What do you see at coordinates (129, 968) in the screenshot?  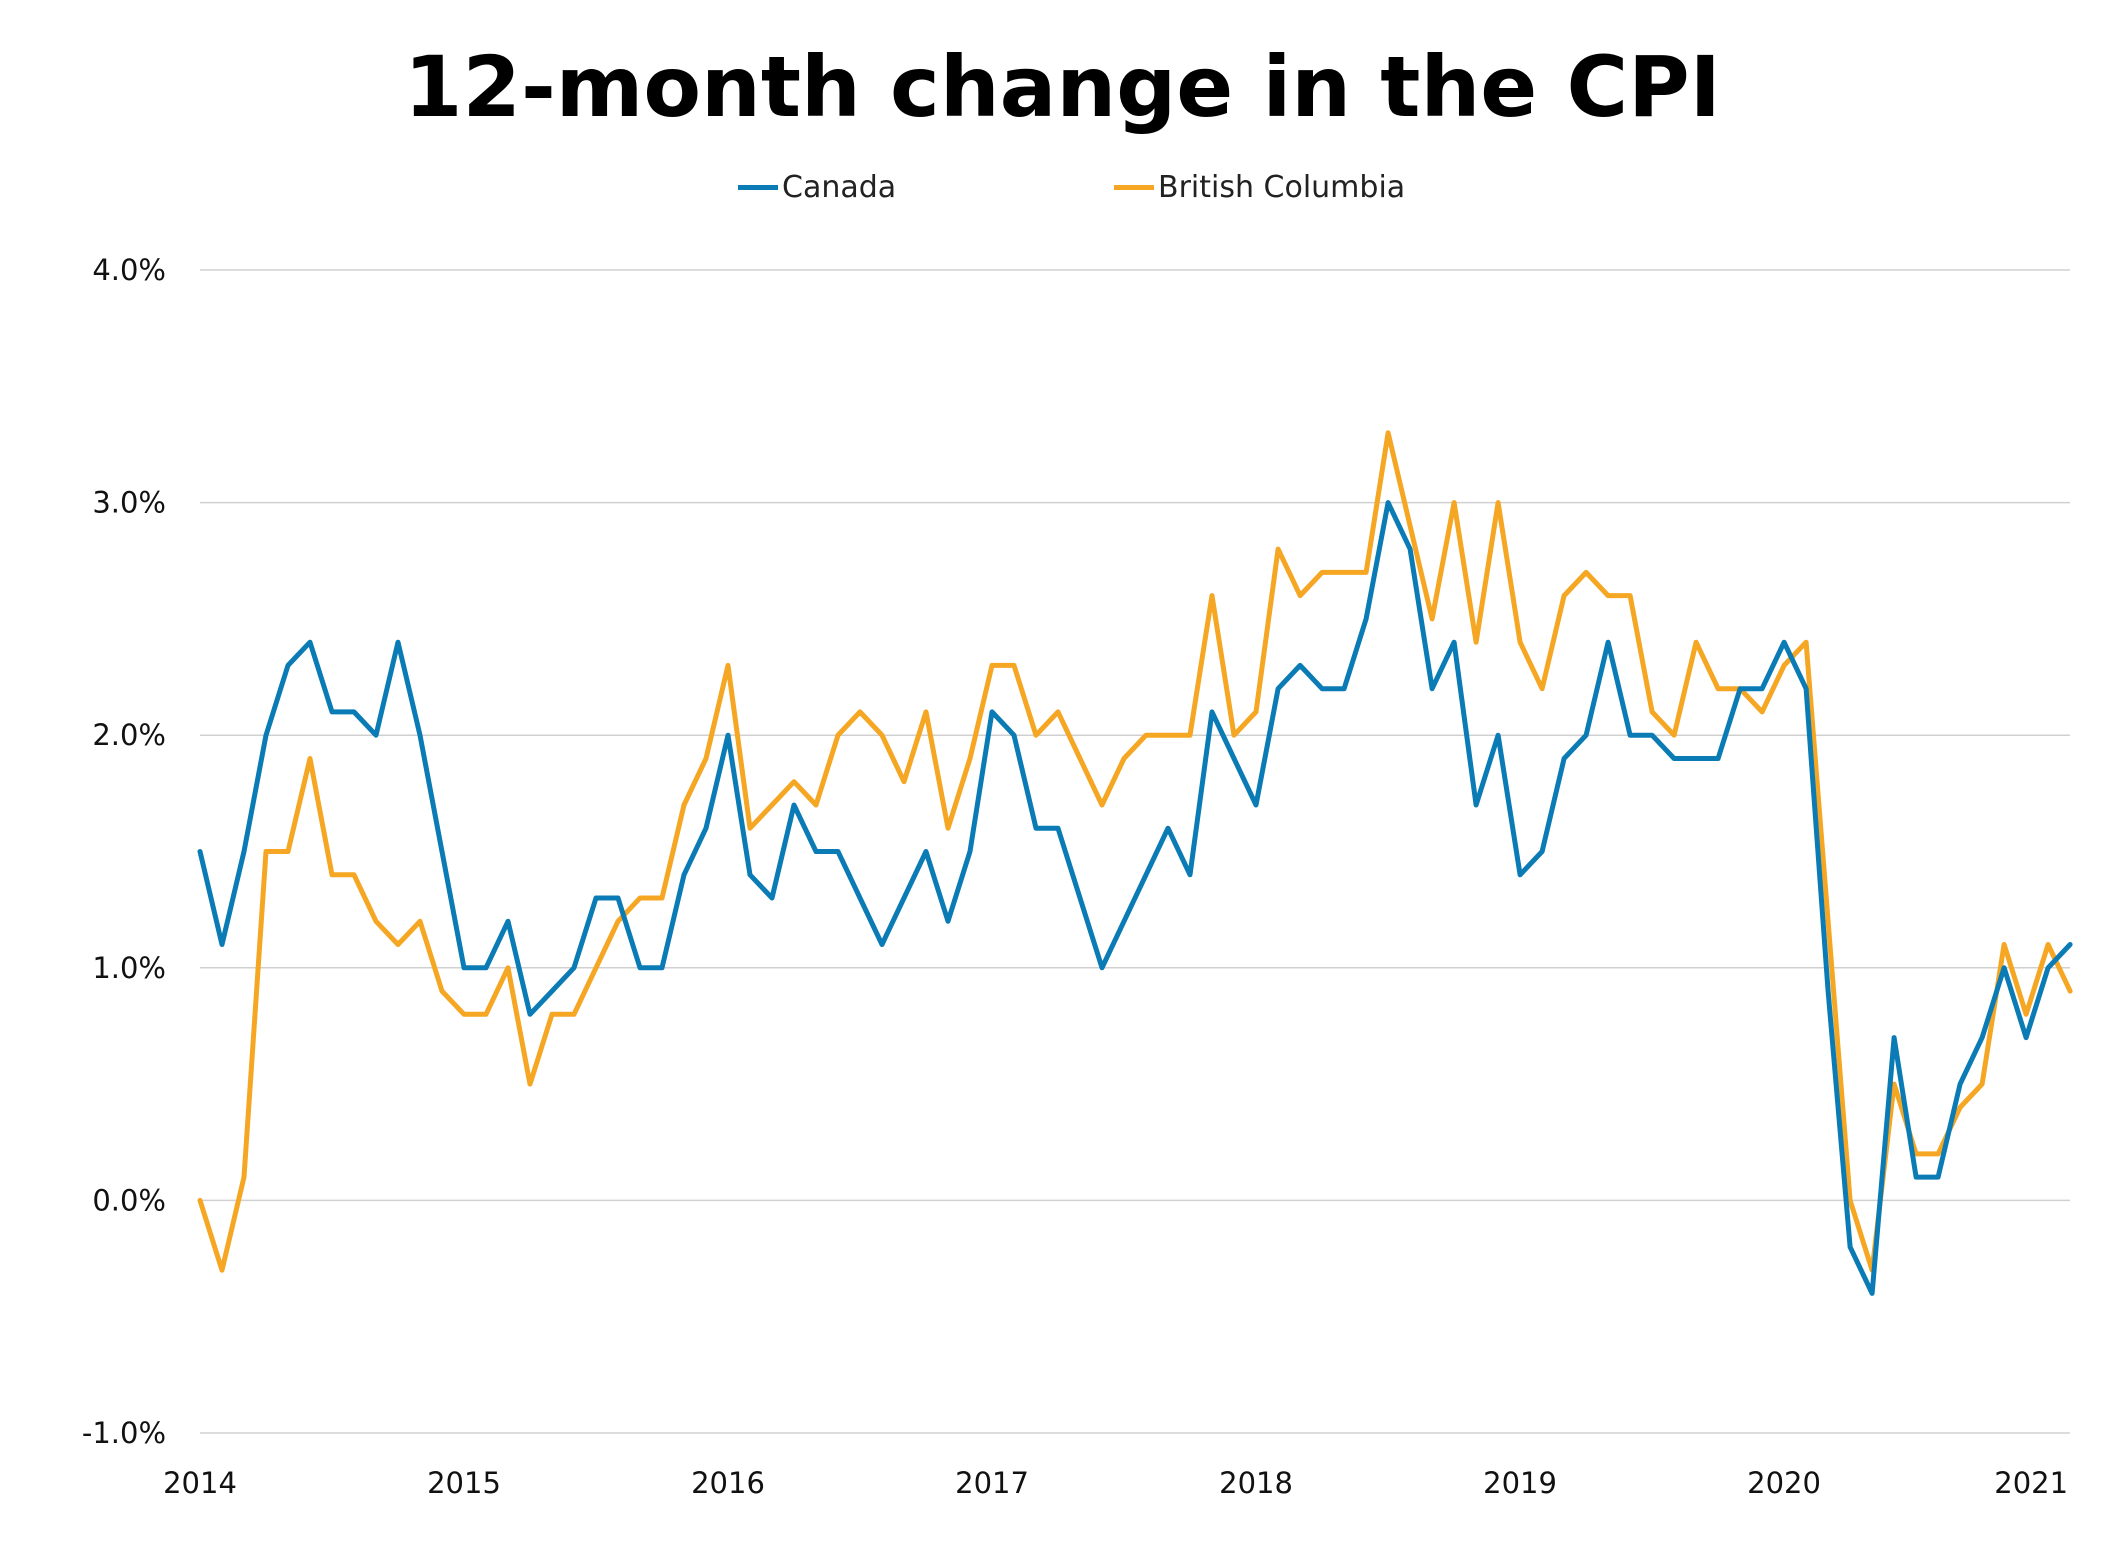 I see `y-tick-label: 1.0%` at bounding box center [129, 968].